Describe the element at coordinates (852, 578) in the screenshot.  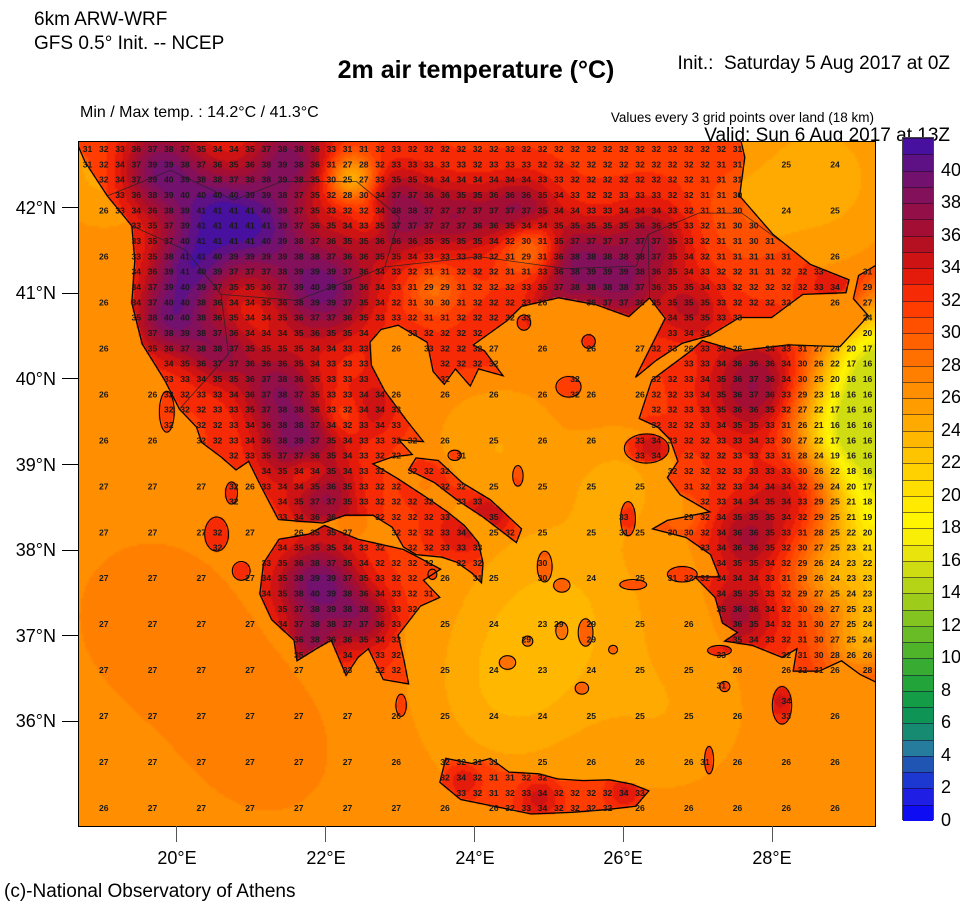
I see `grid-temp-value: 23` at that location.